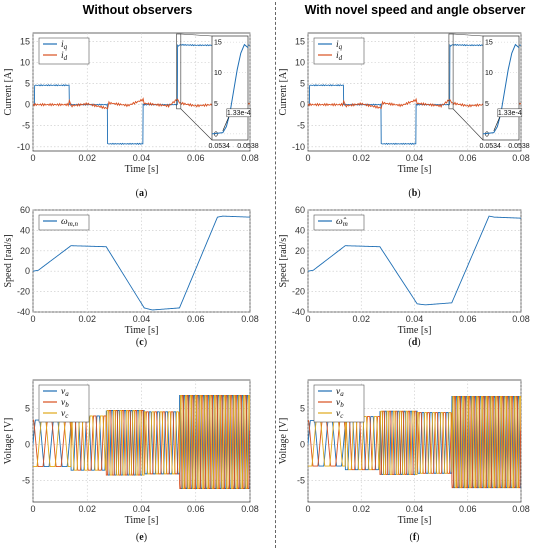  I want to click on inset-y-tick-label: 10, so click(218, 73).